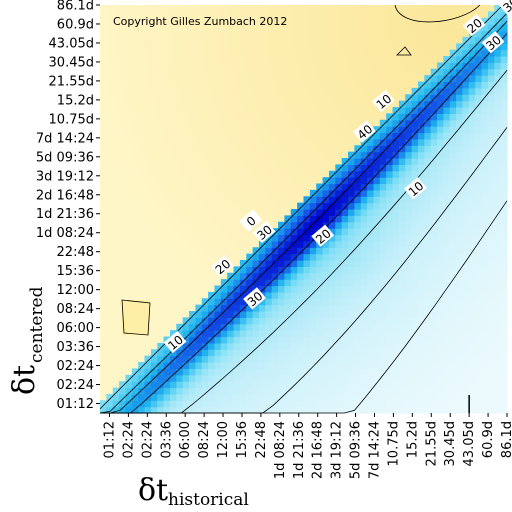 The width and height of the screenshot is (512, 512). I want to click on x-tick-label: 3d 19:12, so click(337, 450).